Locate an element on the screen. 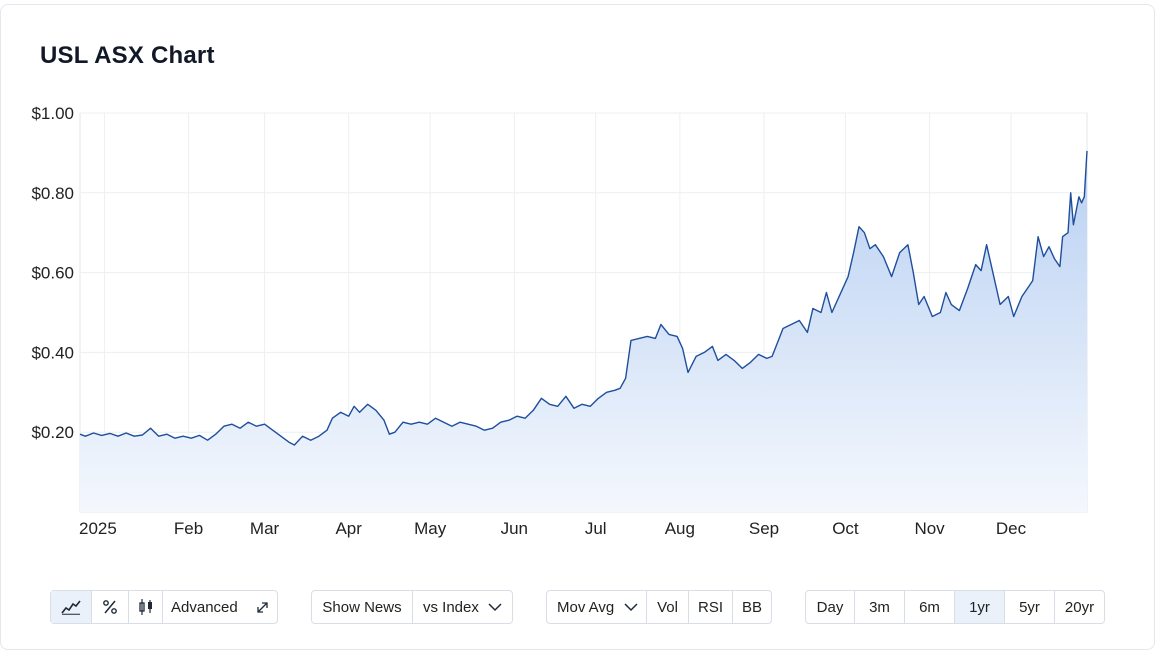  show-news-label: Show News is located at coordinates (362, 607).